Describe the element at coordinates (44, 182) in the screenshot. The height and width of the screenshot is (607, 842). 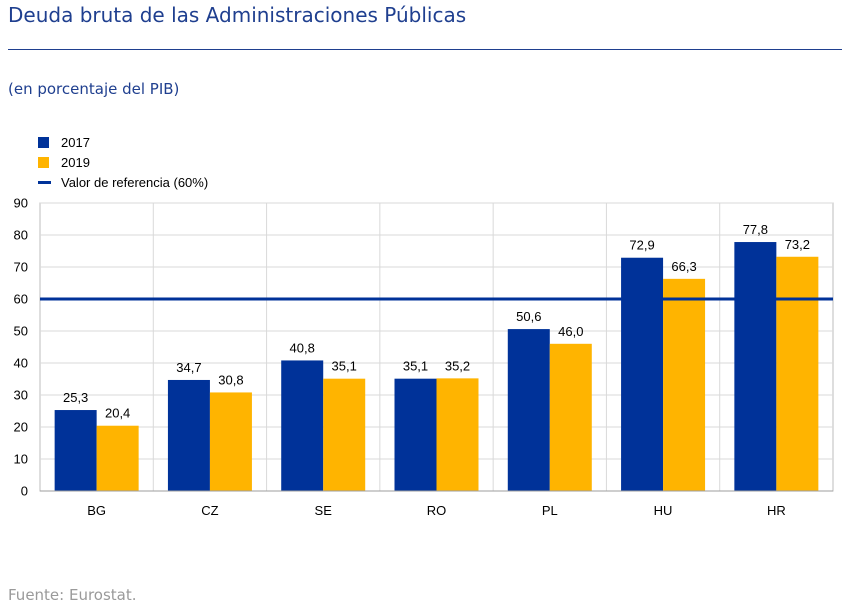
I see `legend-swatch-reference` at that location.